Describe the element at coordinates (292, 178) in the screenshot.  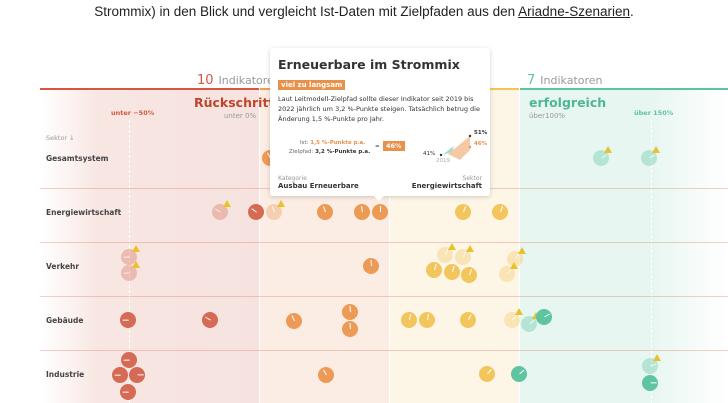
I see `category-label: Kategorie` at that location.